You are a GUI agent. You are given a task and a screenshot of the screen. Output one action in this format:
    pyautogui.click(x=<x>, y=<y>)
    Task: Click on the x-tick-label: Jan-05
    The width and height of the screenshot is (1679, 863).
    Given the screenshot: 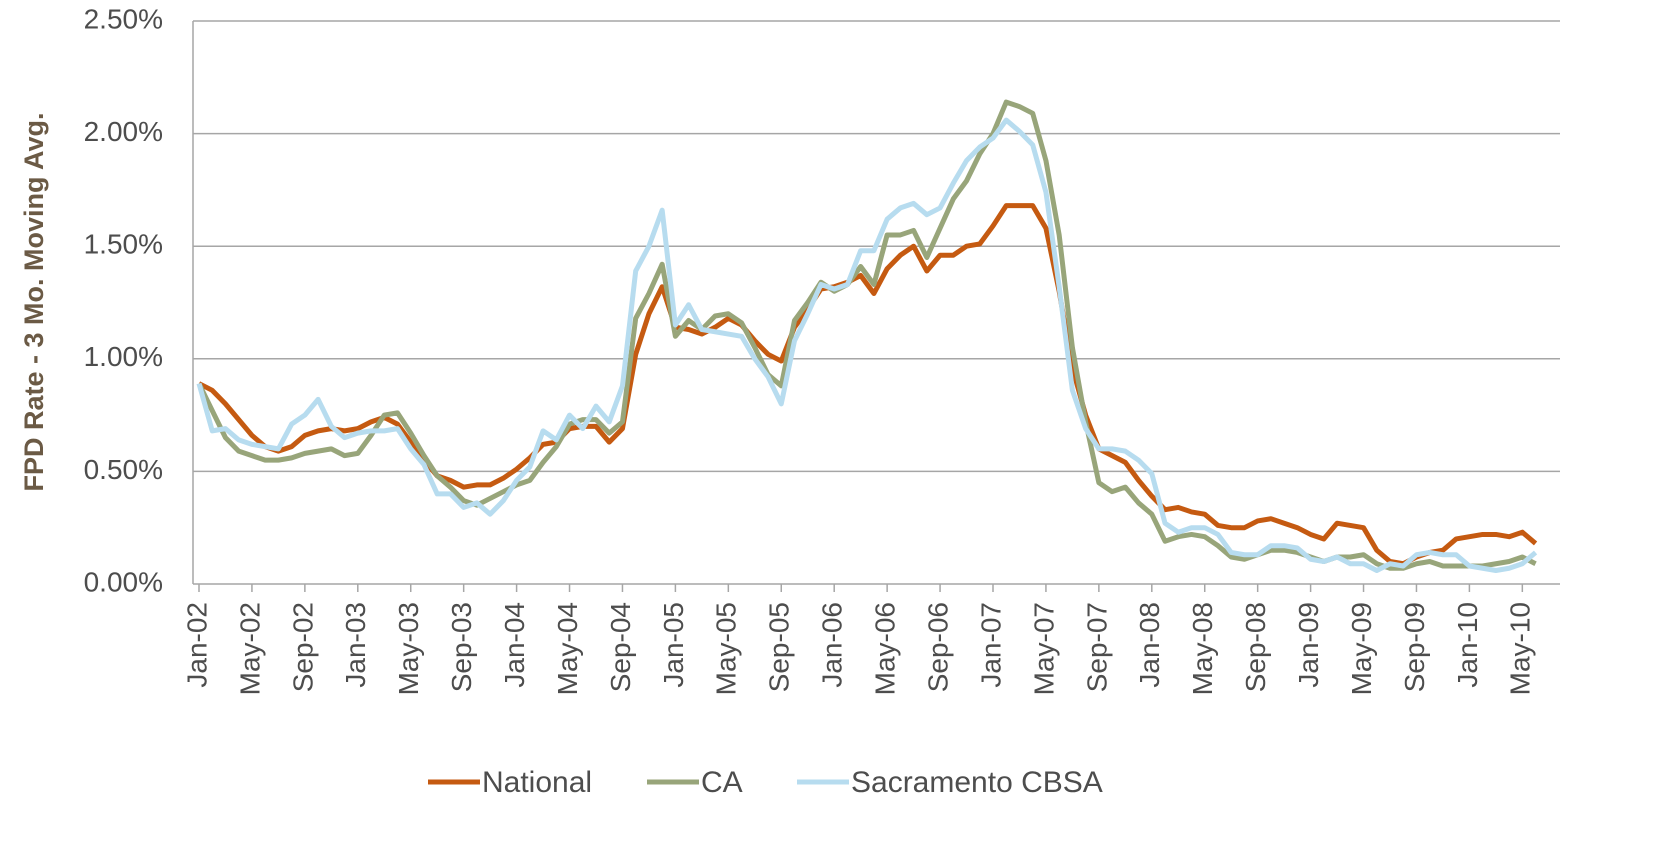 What is the action you would take?
    pyautogui.click(x=673, y=645)
    